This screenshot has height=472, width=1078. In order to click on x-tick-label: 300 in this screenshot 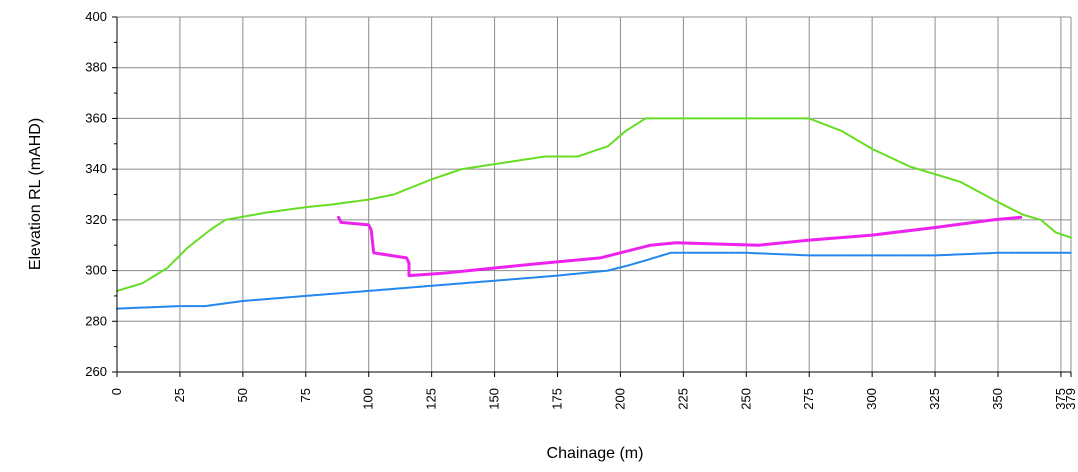, I will do `click(871, 399)`.